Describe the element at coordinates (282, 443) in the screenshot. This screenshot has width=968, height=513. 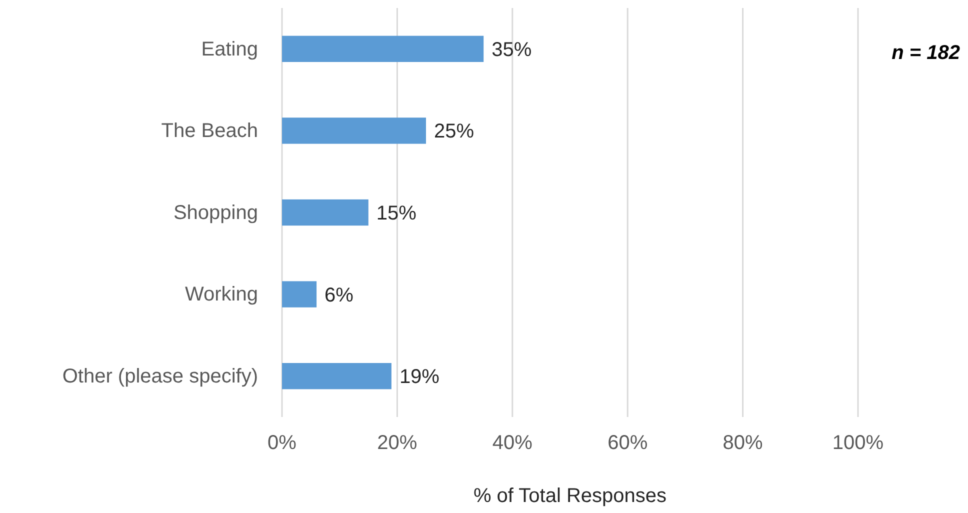
I see `x-tick-label: 0%` at that location.